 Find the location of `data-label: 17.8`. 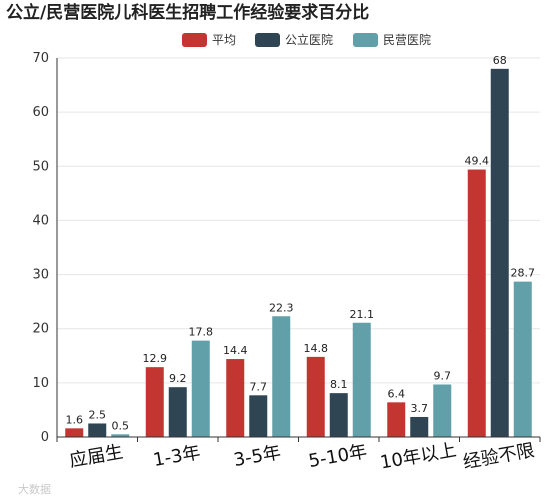

data-label: 17.8 is located at coordinates (201, 332).